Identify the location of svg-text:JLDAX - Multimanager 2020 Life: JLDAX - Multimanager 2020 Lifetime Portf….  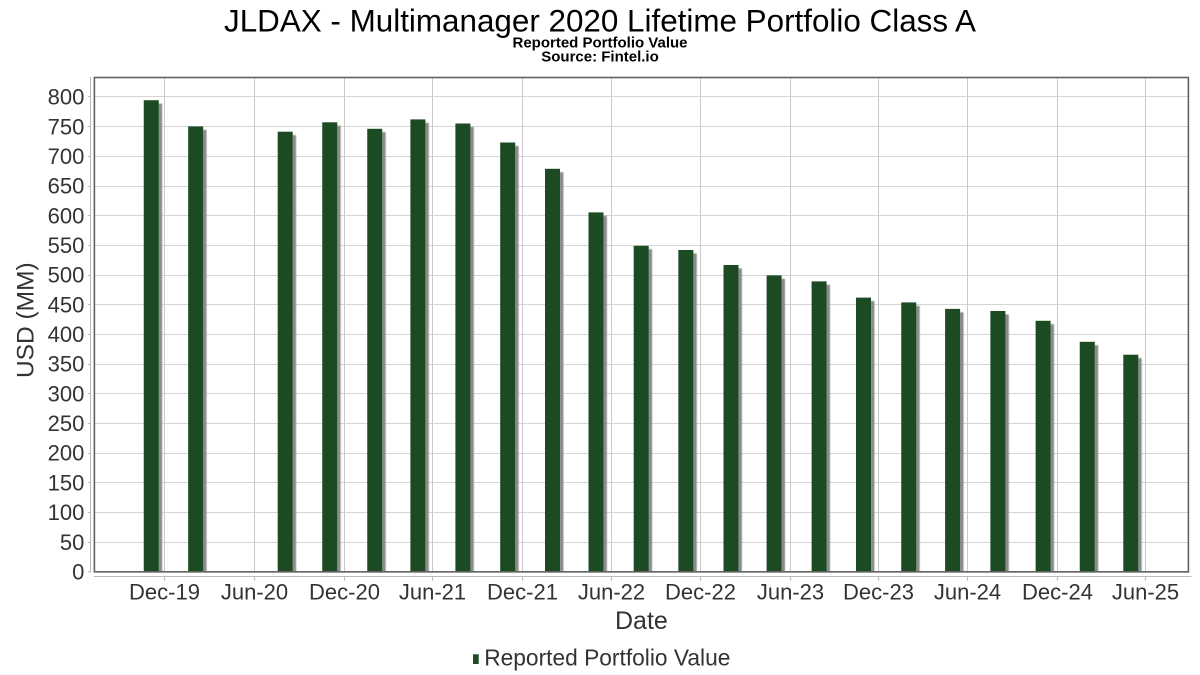
(600, 21).